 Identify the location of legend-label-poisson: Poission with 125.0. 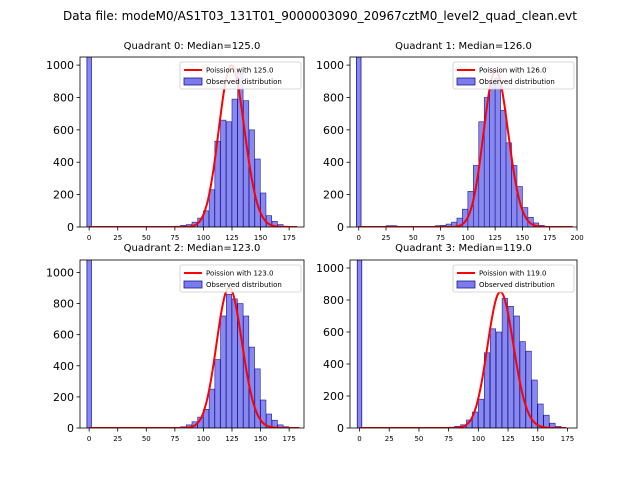
(240, 71).